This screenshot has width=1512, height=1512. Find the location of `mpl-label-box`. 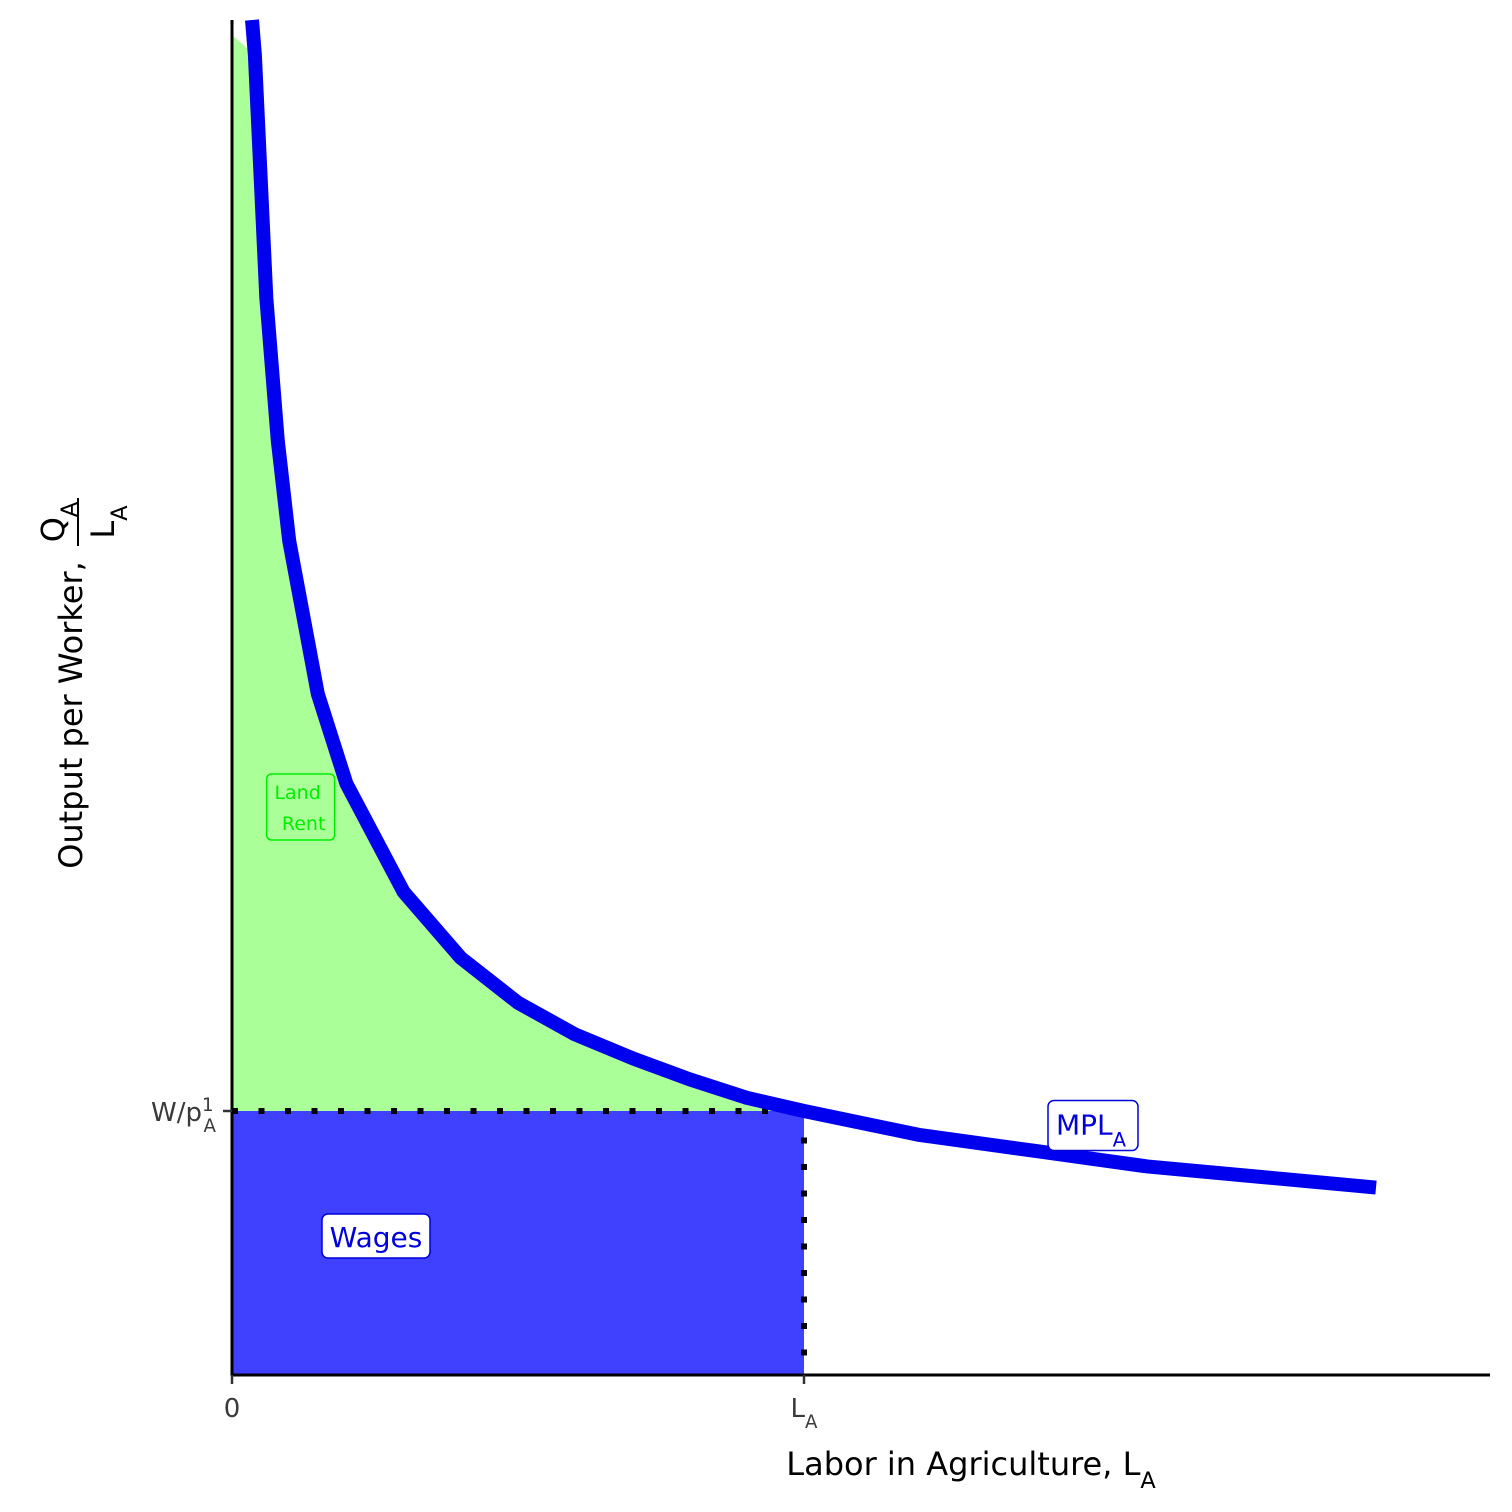

mpl-label-box is located at coordinates (1093, 1125).